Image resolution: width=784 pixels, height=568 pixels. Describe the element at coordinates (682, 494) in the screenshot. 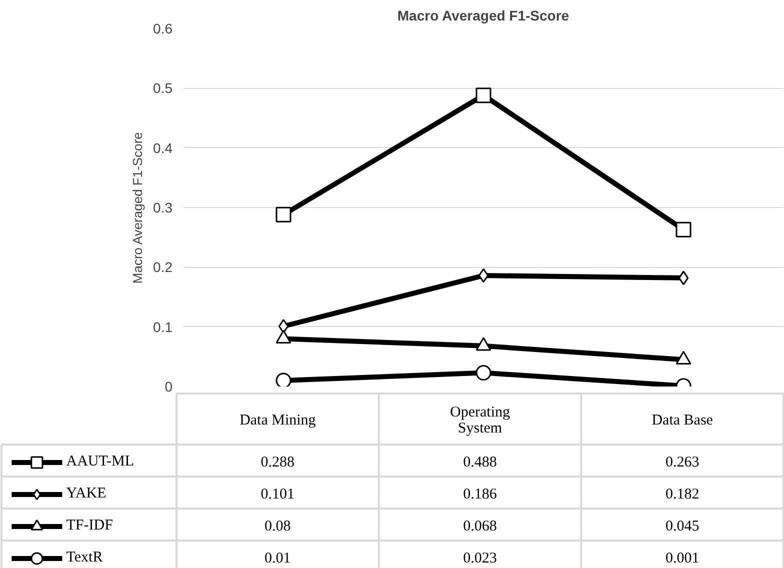

I see `data-label: 0.182` at that location.